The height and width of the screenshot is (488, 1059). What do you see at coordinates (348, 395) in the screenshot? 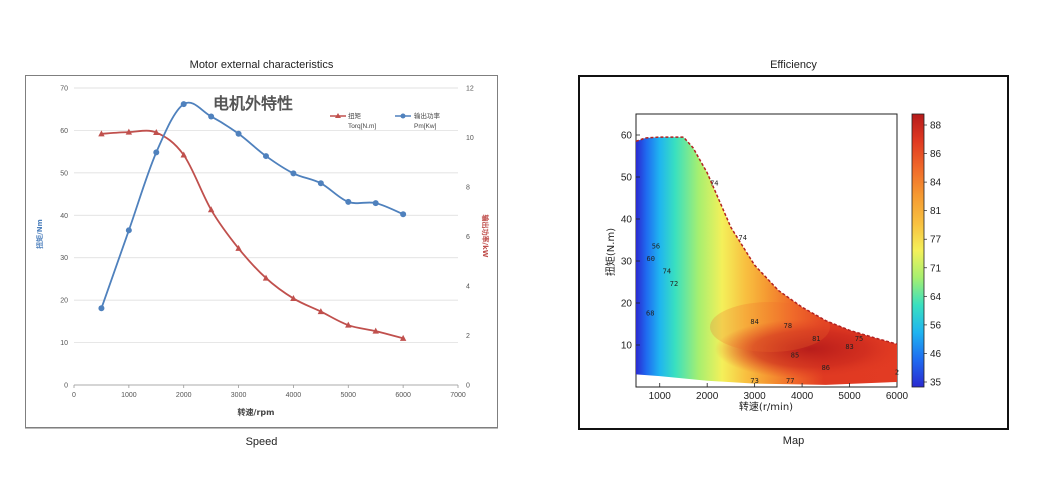
I see `x-tick-label: 5000` at bounding box center [348, 395].